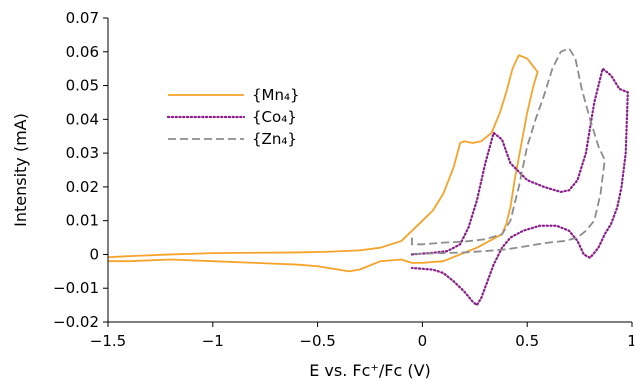 Image resolution: width=634 pixels, height=381 pixels. I want to click on legend-label-3: {Zn₄}, so click(274, 139).